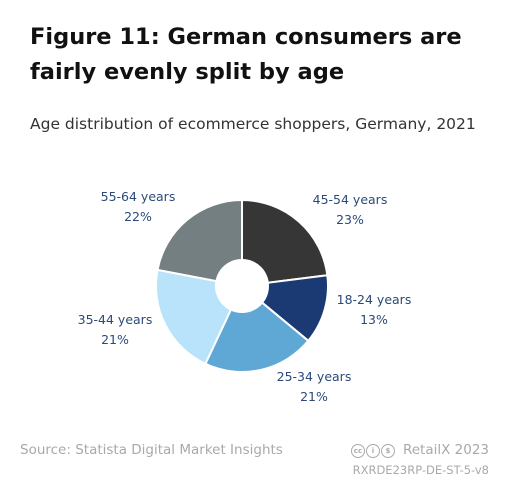 This screenshot has width=517, height=488. I want to click on brand-block: cc i $ RetailX 2023 RXRDE23RP-DE-ST-5-v8, so click(419, 460).